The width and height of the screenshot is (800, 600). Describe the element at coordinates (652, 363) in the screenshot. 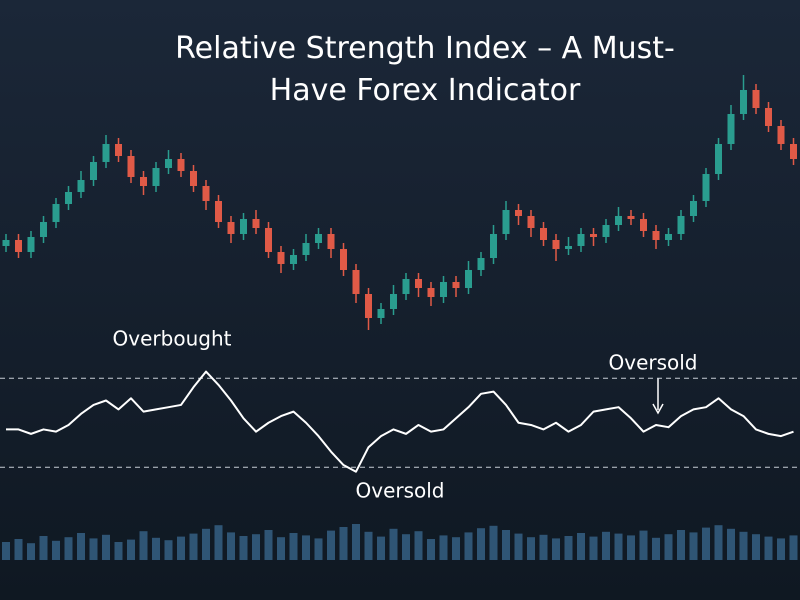

I see `annotation: Oversold` at that location.